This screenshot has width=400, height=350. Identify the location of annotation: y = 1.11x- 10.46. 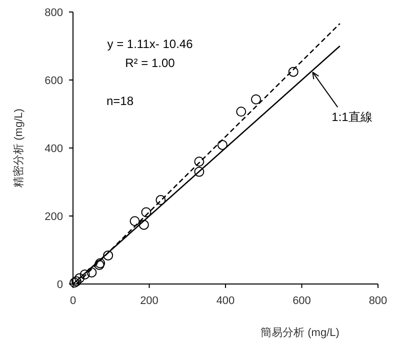
(150, 44).